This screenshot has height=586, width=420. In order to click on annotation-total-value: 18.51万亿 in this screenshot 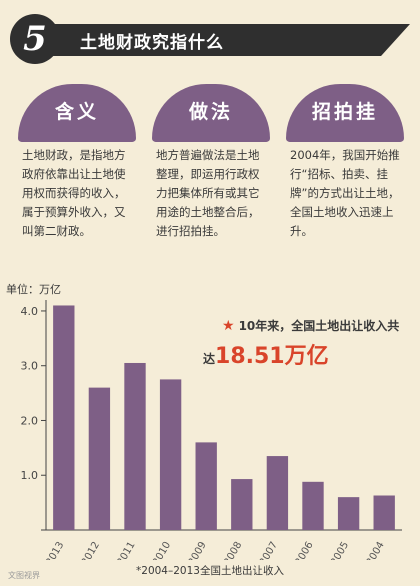, I will do `click(272, 356)`.